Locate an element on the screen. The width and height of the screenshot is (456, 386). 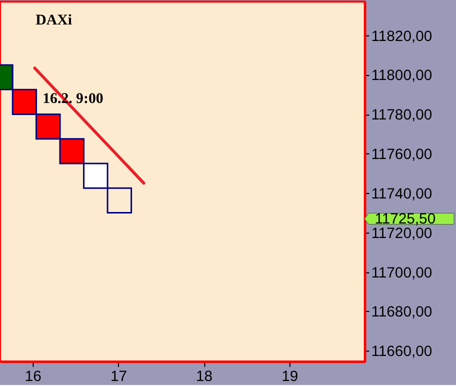
y-tick-label: 11820,00 is located at coordinates (401, 36).